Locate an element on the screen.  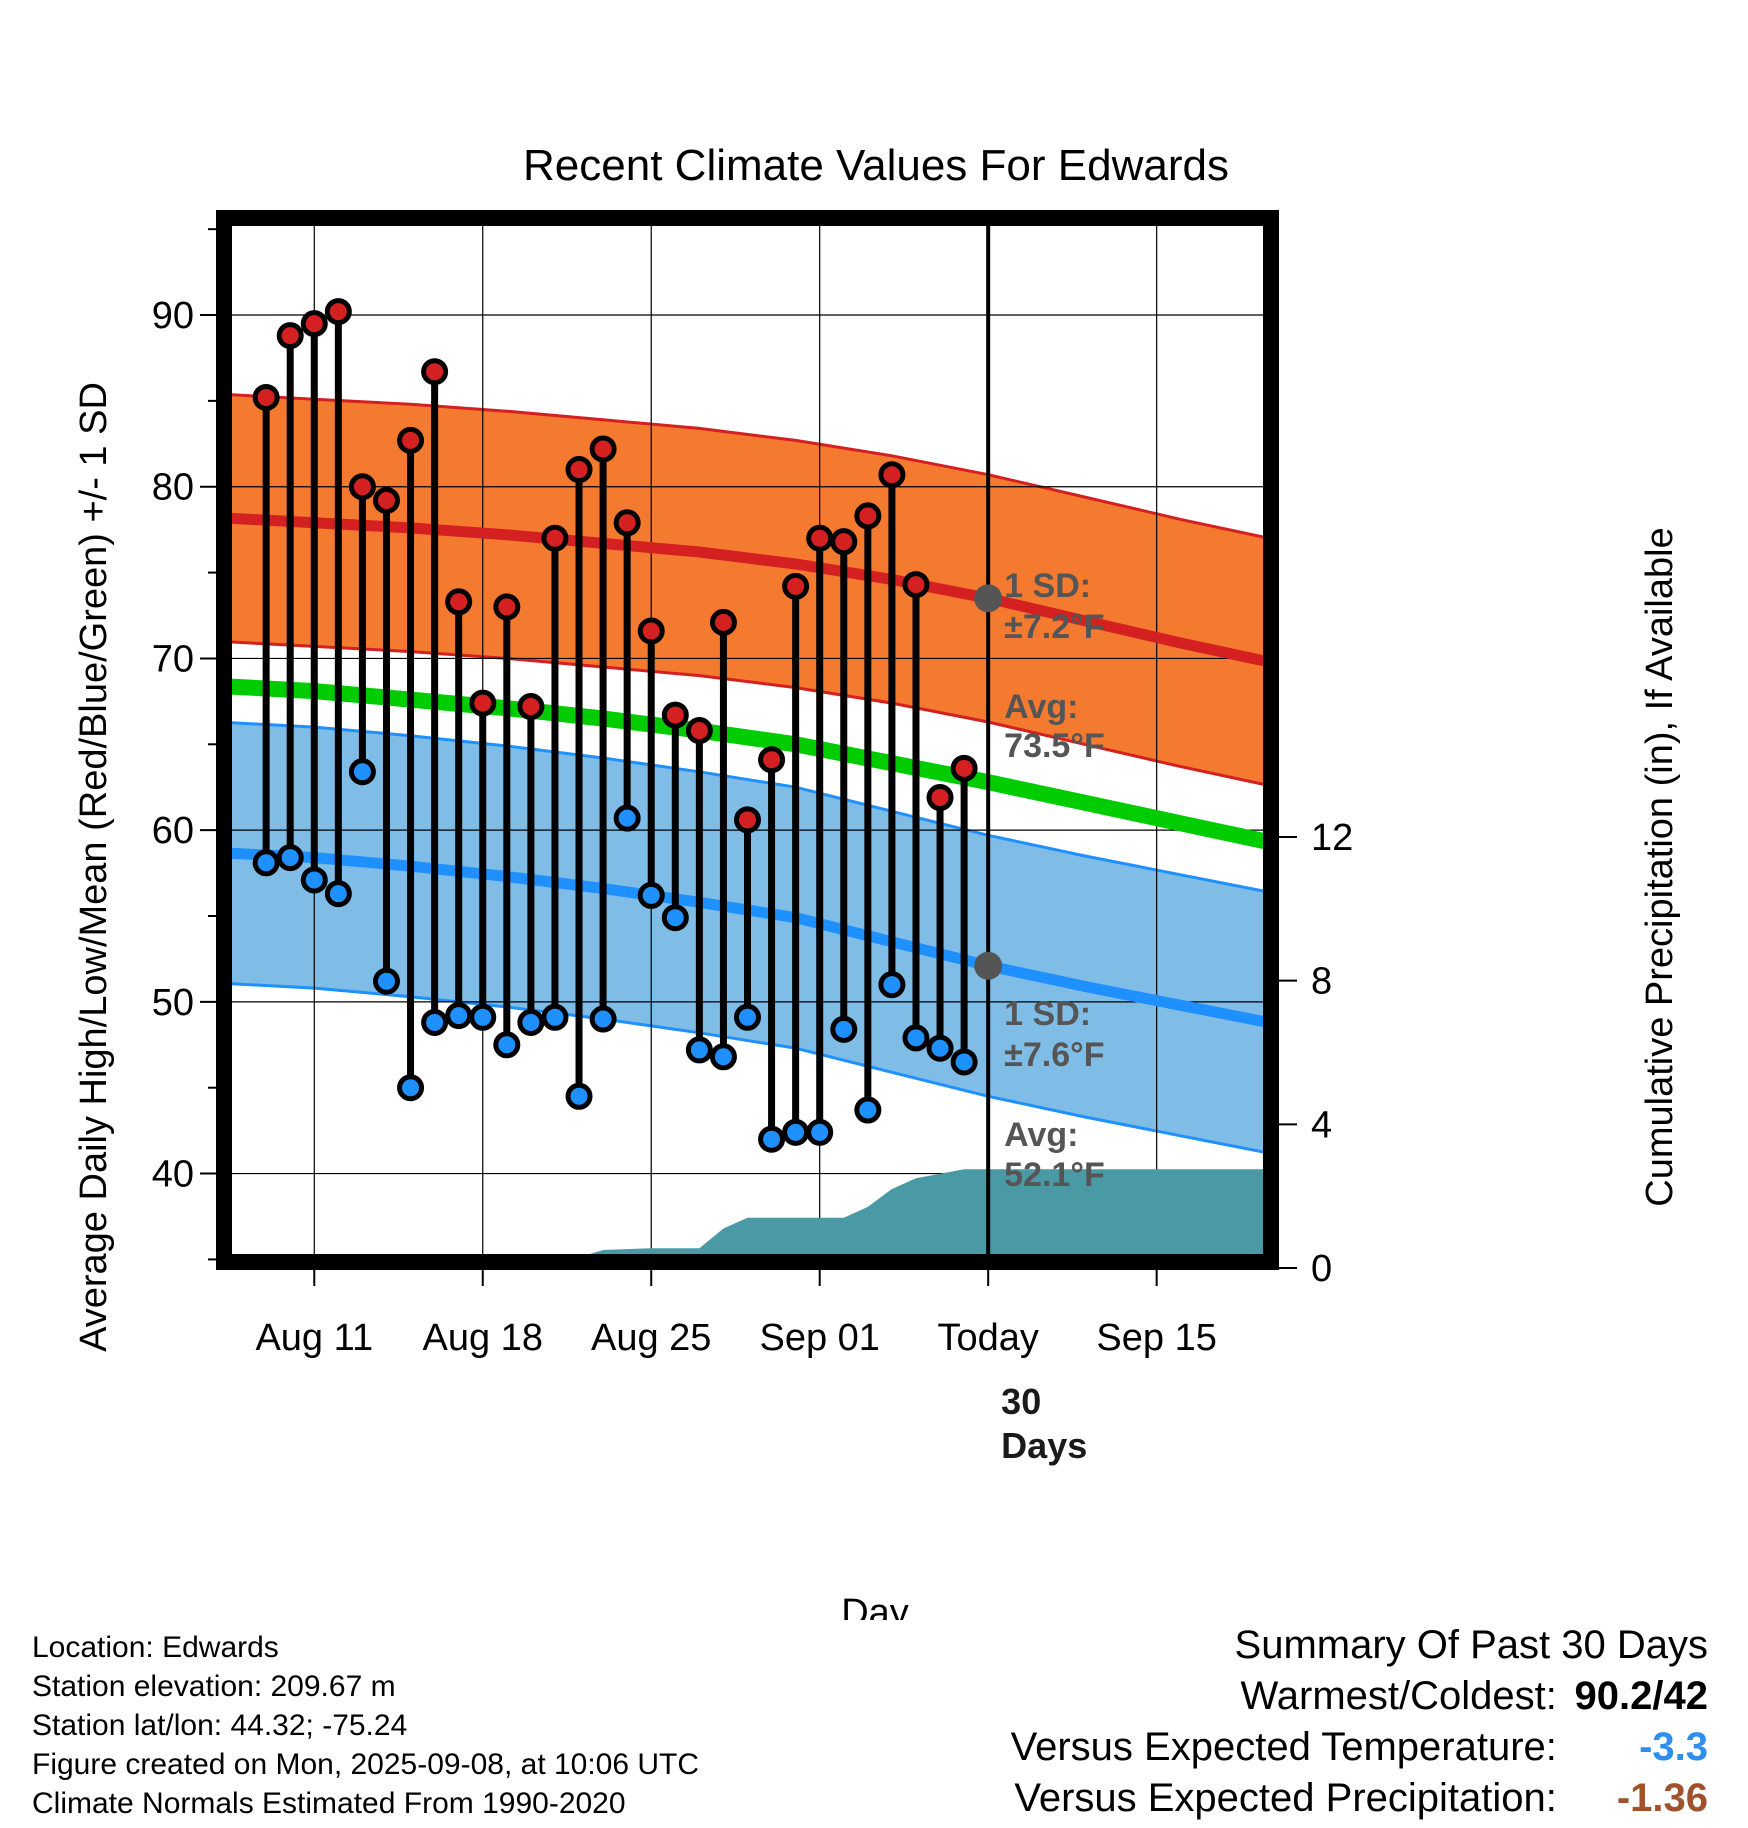
latlon-text: Station lat/lon: 44.32; -75.24 is located at coordinates (220, 1725).